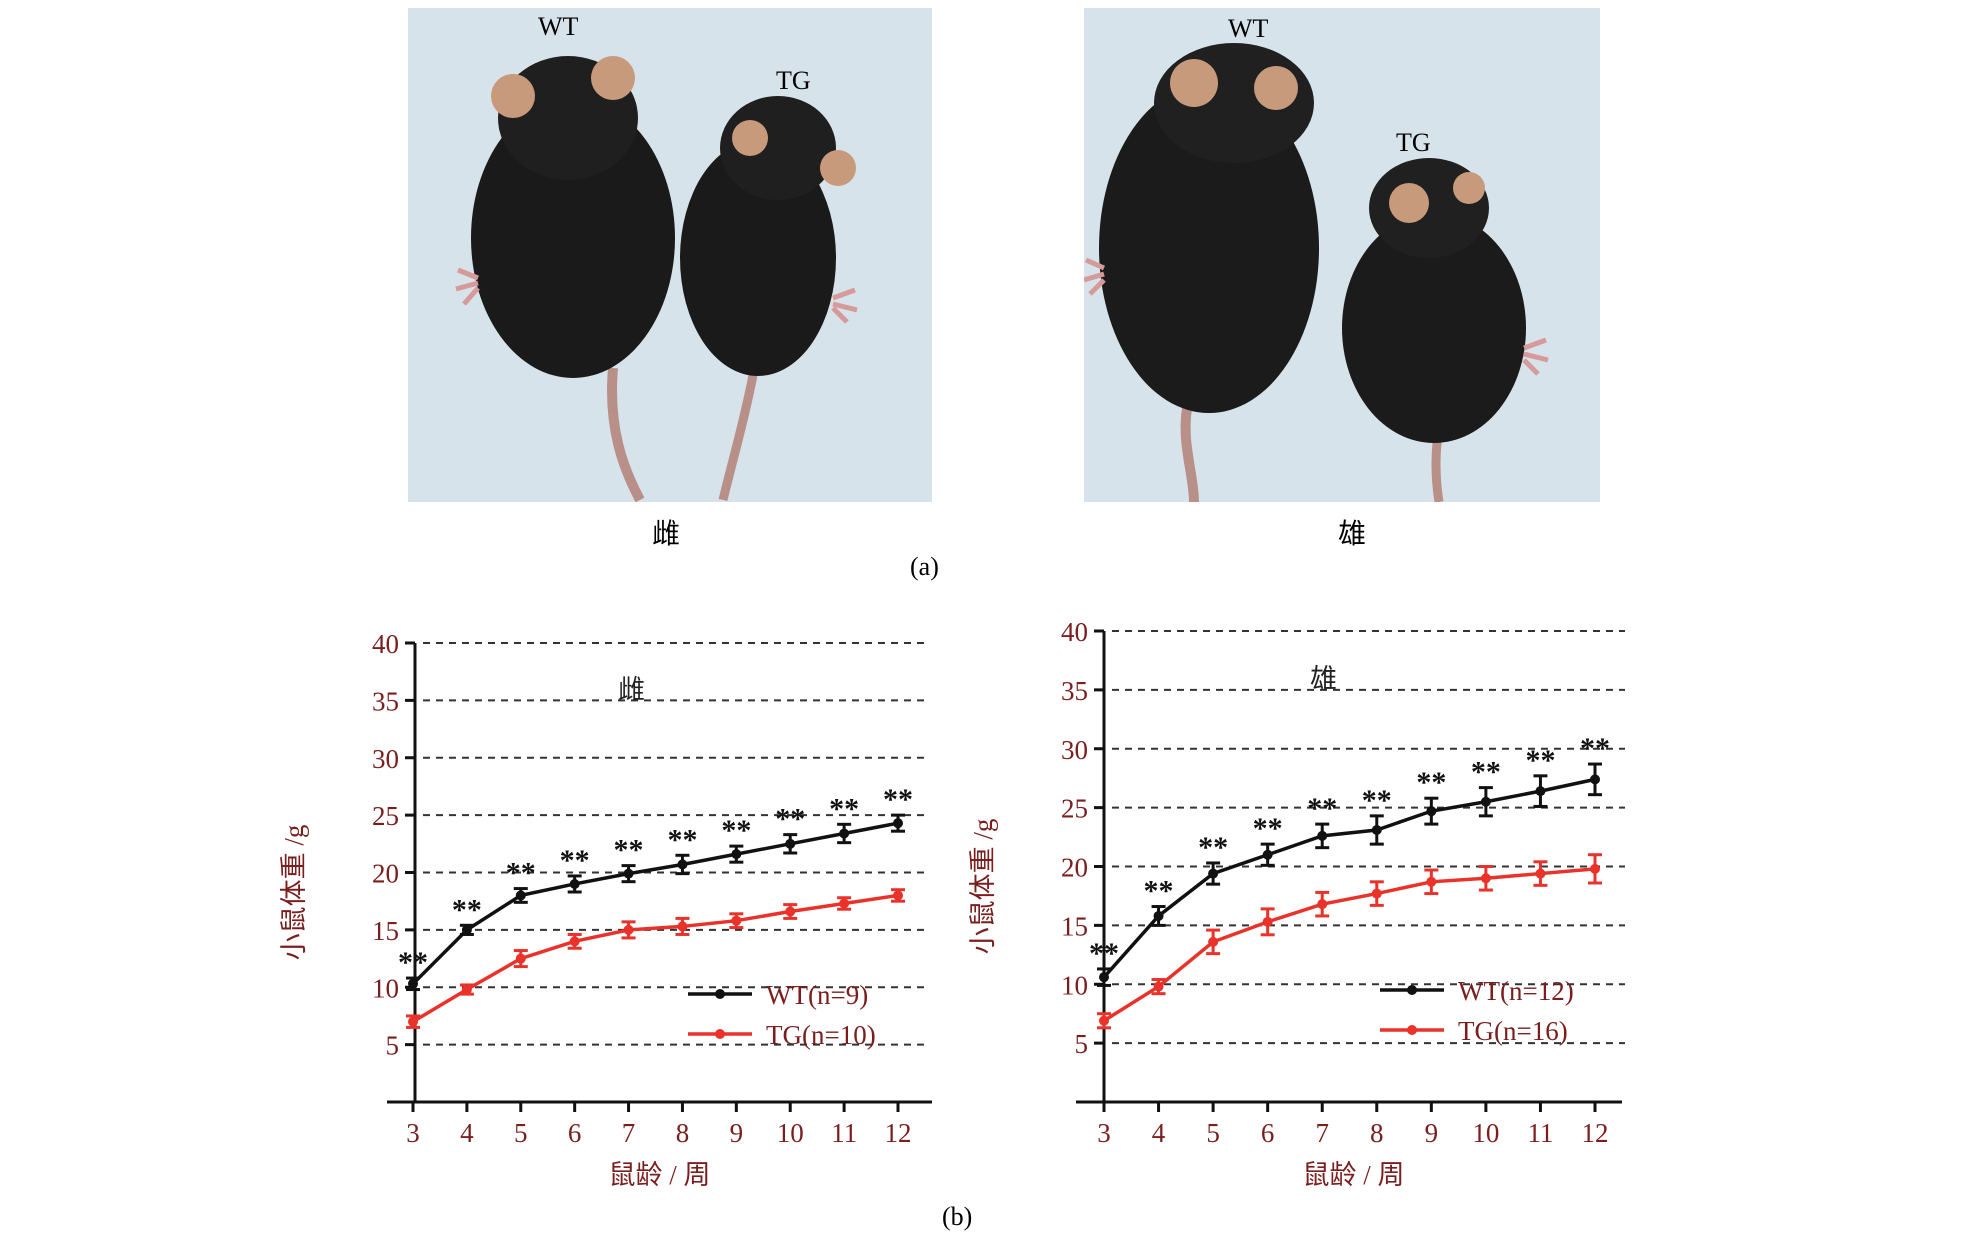  I want to click on x-tick-label: 8, so click(683, 1133).